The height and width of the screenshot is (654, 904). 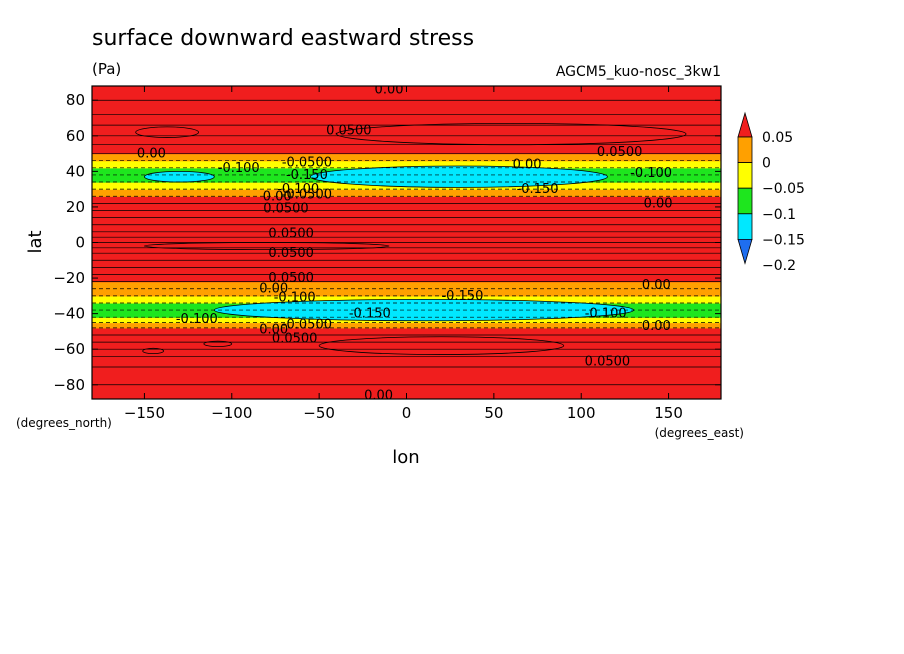 What do you see at coordinates (783, 240) in the screenshot?
I see `colorbar-label: −0.15` at bounding box center [783, 240].